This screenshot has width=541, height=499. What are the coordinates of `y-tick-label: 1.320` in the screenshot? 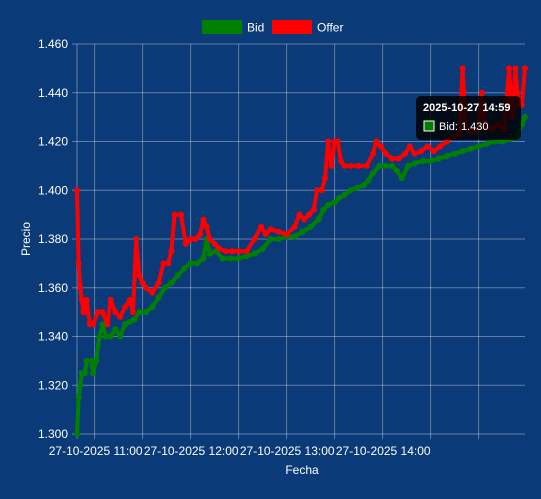 It's located at (53, 385).